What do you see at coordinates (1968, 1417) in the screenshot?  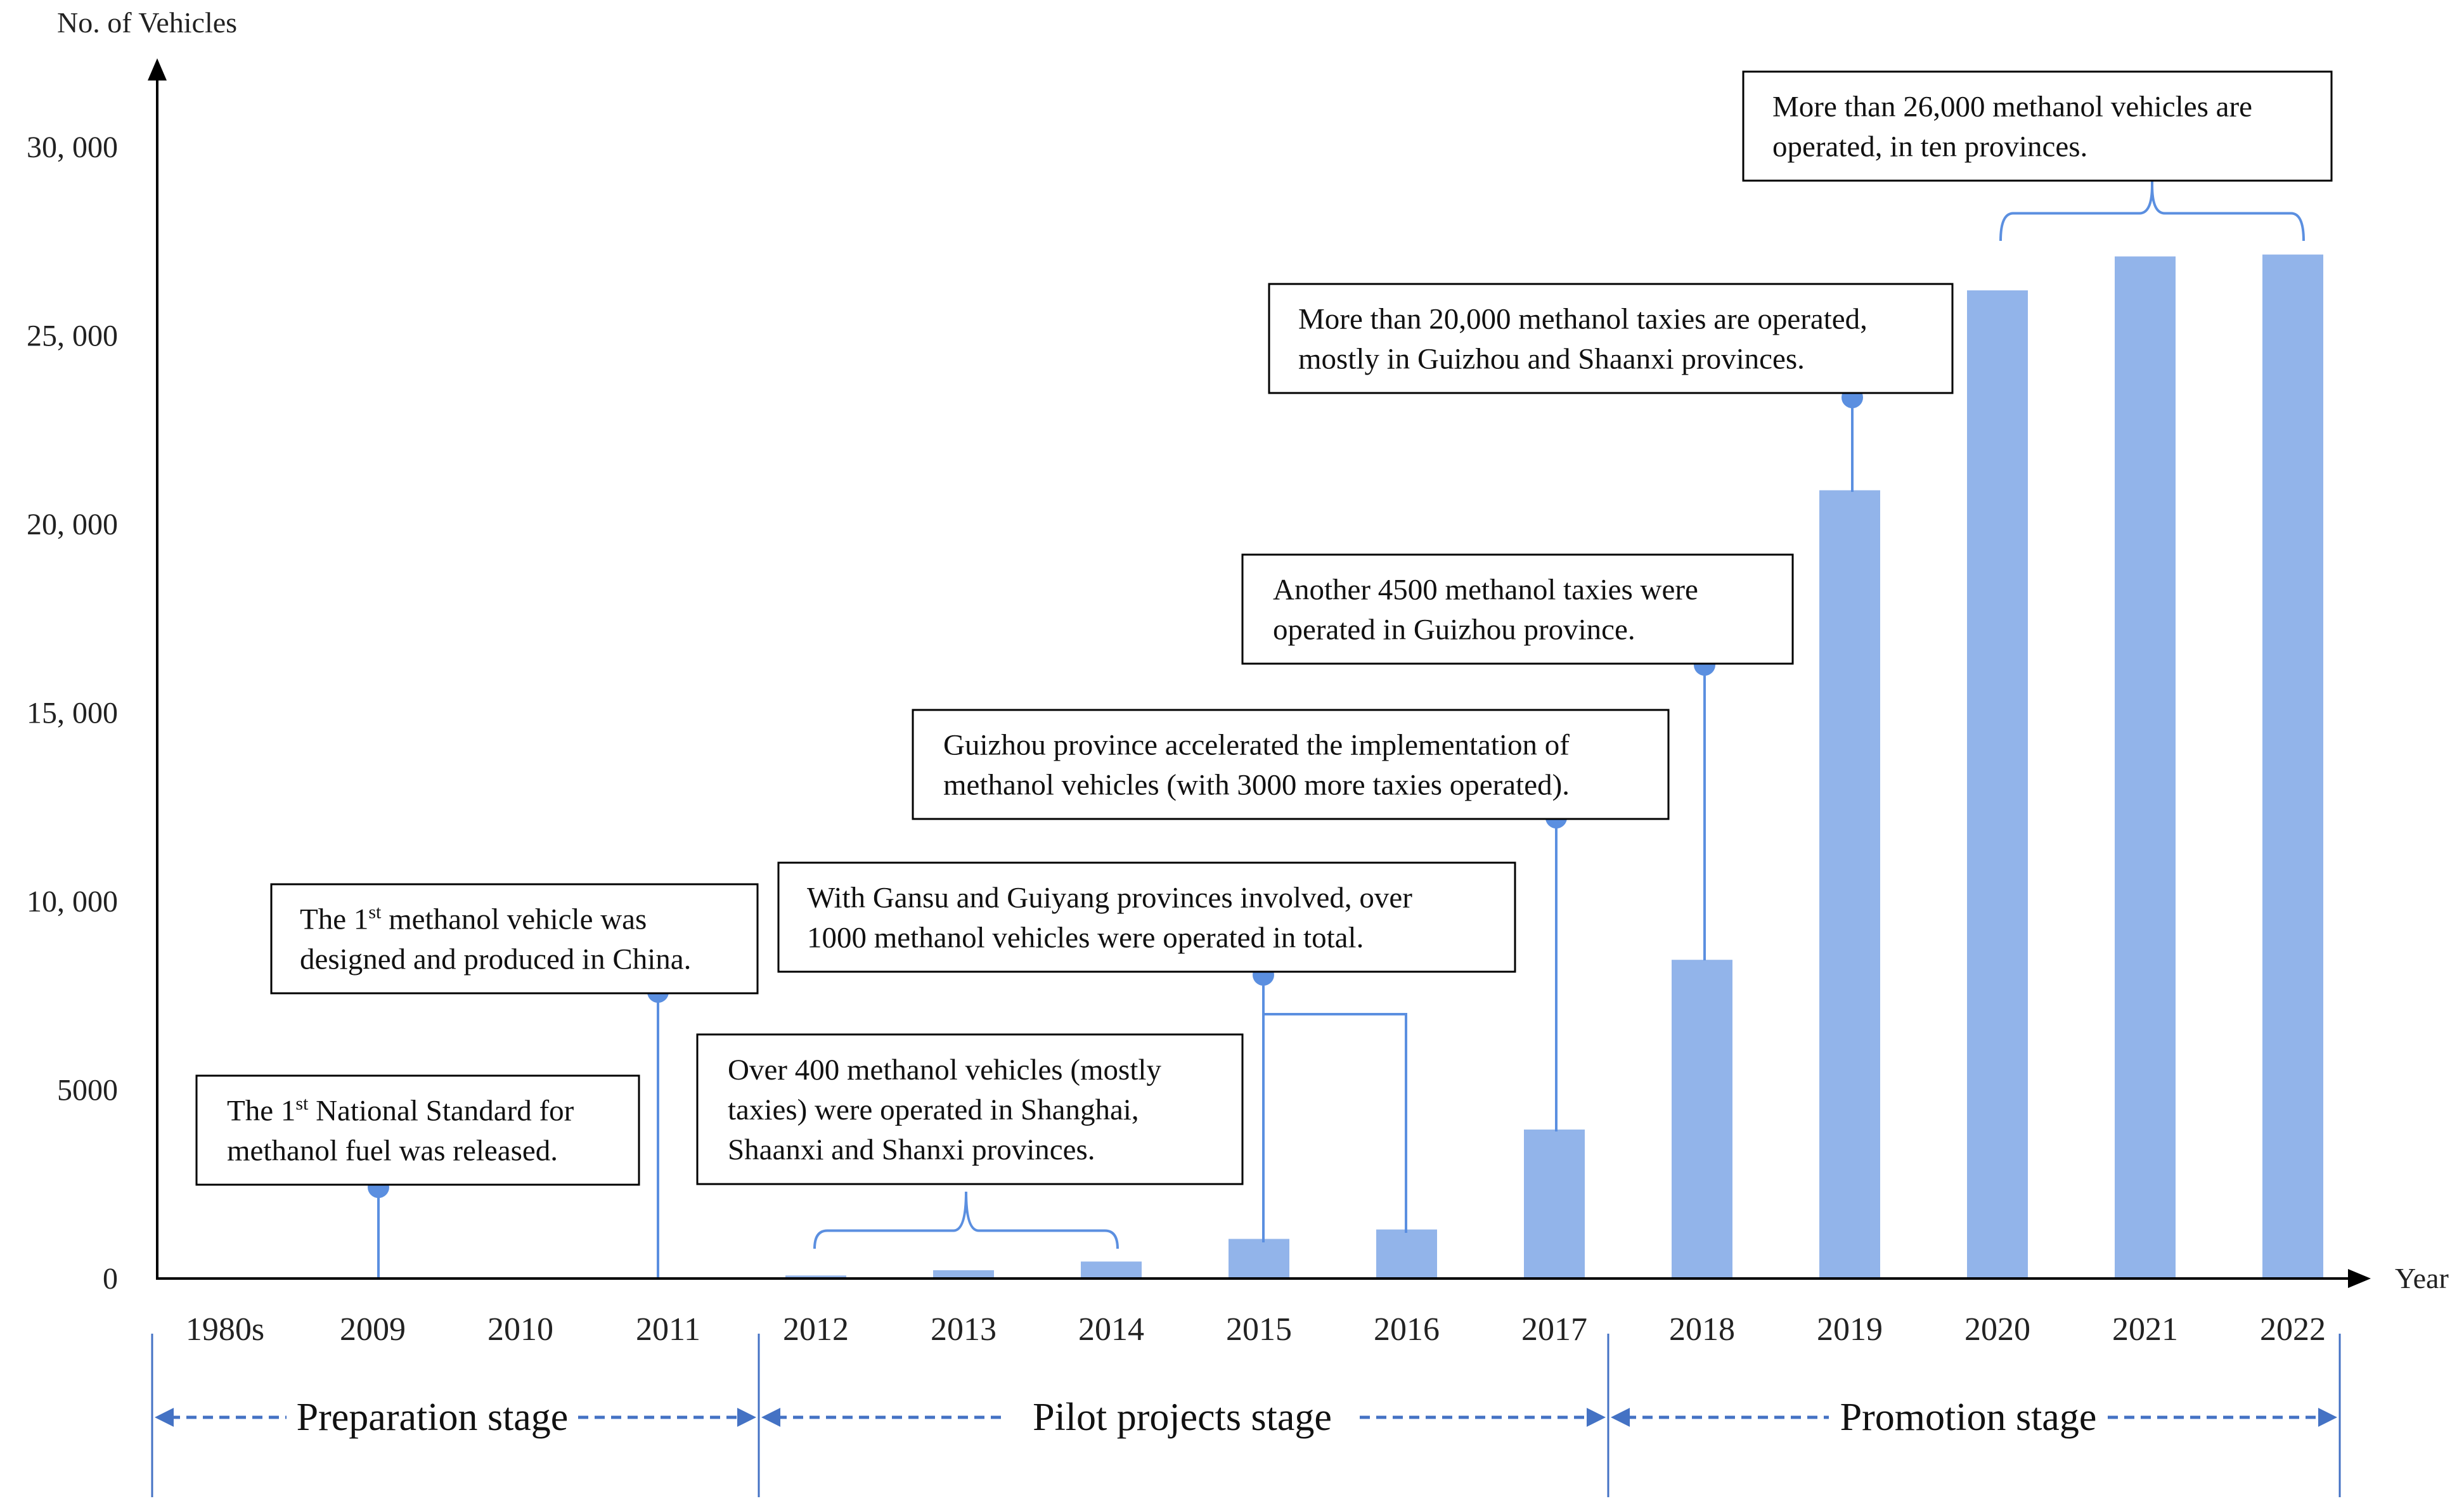 I see `stage-label-2: Promotion stage` at bounding box center [1968, 1417].